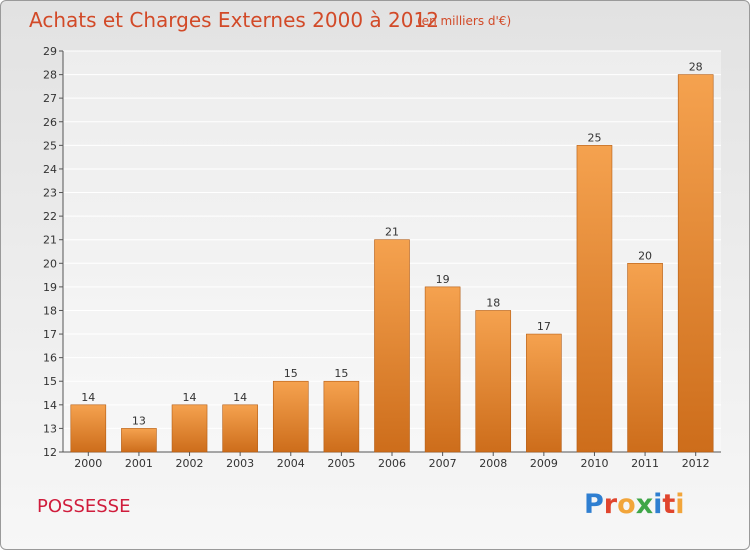 The image size is (750, 550). What do you see at coordinates (696, 463) in the screenshot?
I see `x-tick-label: 2012` at bounding box center [696, 463].